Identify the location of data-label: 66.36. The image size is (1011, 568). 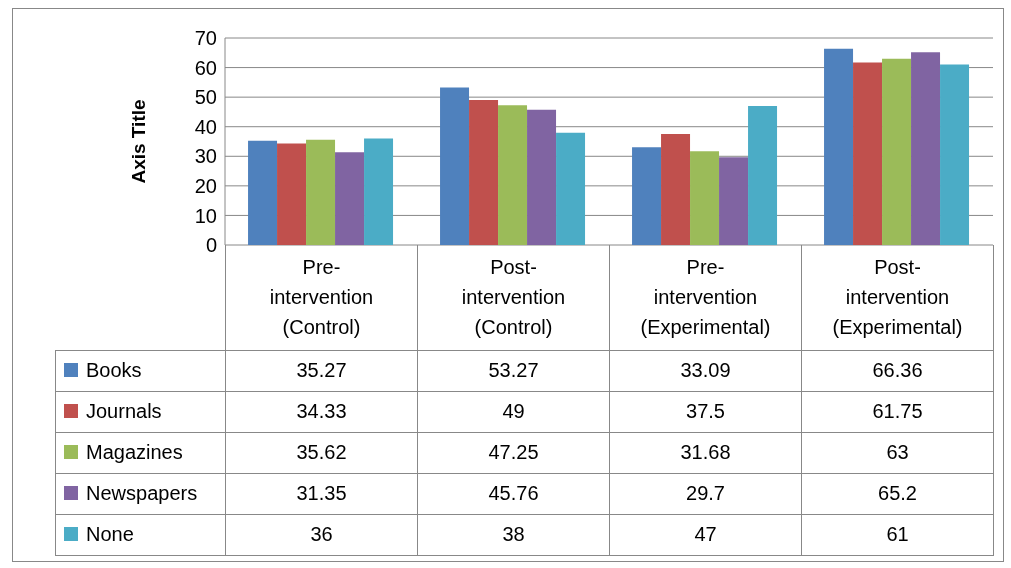
(897, 370).